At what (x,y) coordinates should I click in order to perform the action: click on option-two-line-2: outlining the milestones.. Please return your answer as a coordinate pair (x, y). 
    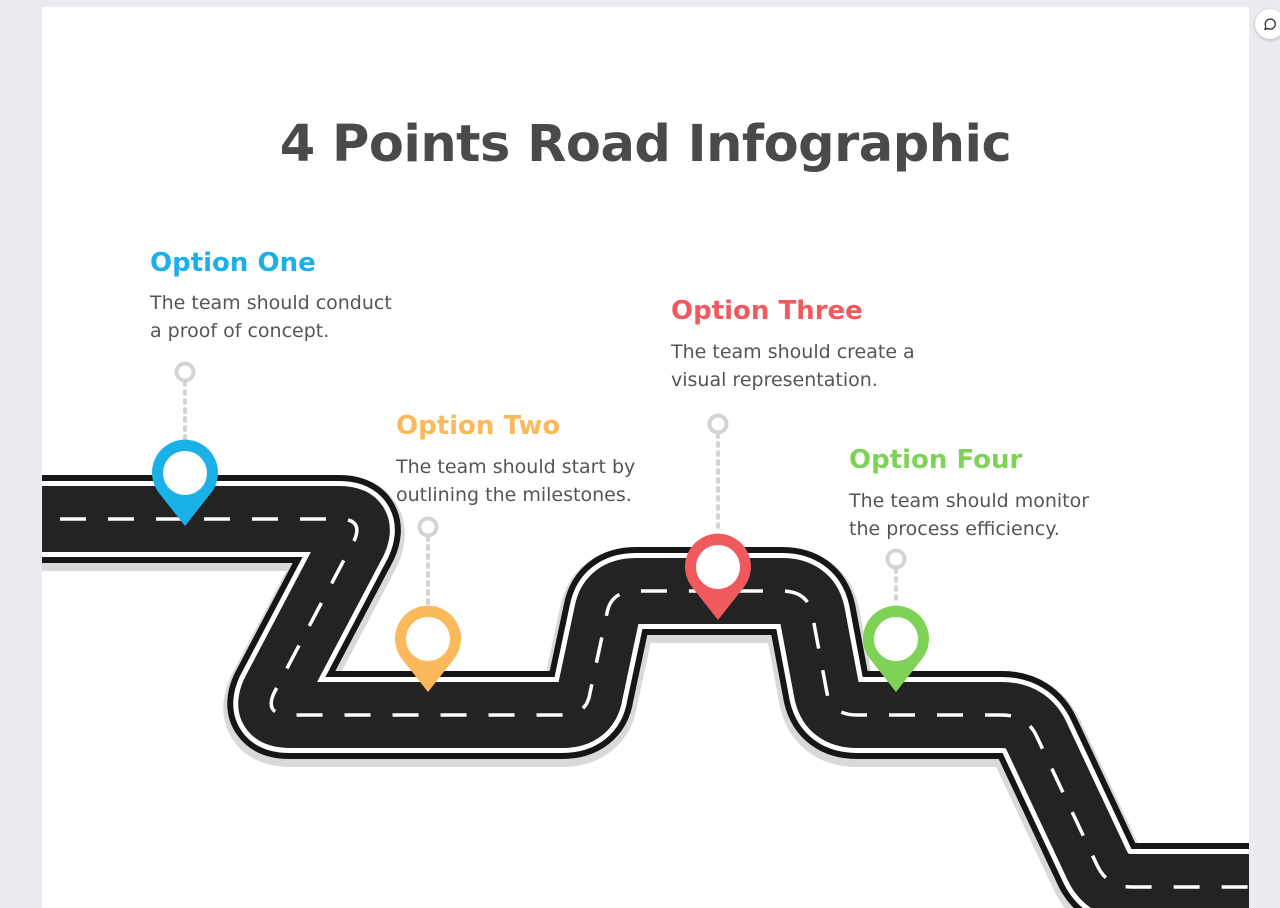
    Looking at the image, I should click on (514, 495).